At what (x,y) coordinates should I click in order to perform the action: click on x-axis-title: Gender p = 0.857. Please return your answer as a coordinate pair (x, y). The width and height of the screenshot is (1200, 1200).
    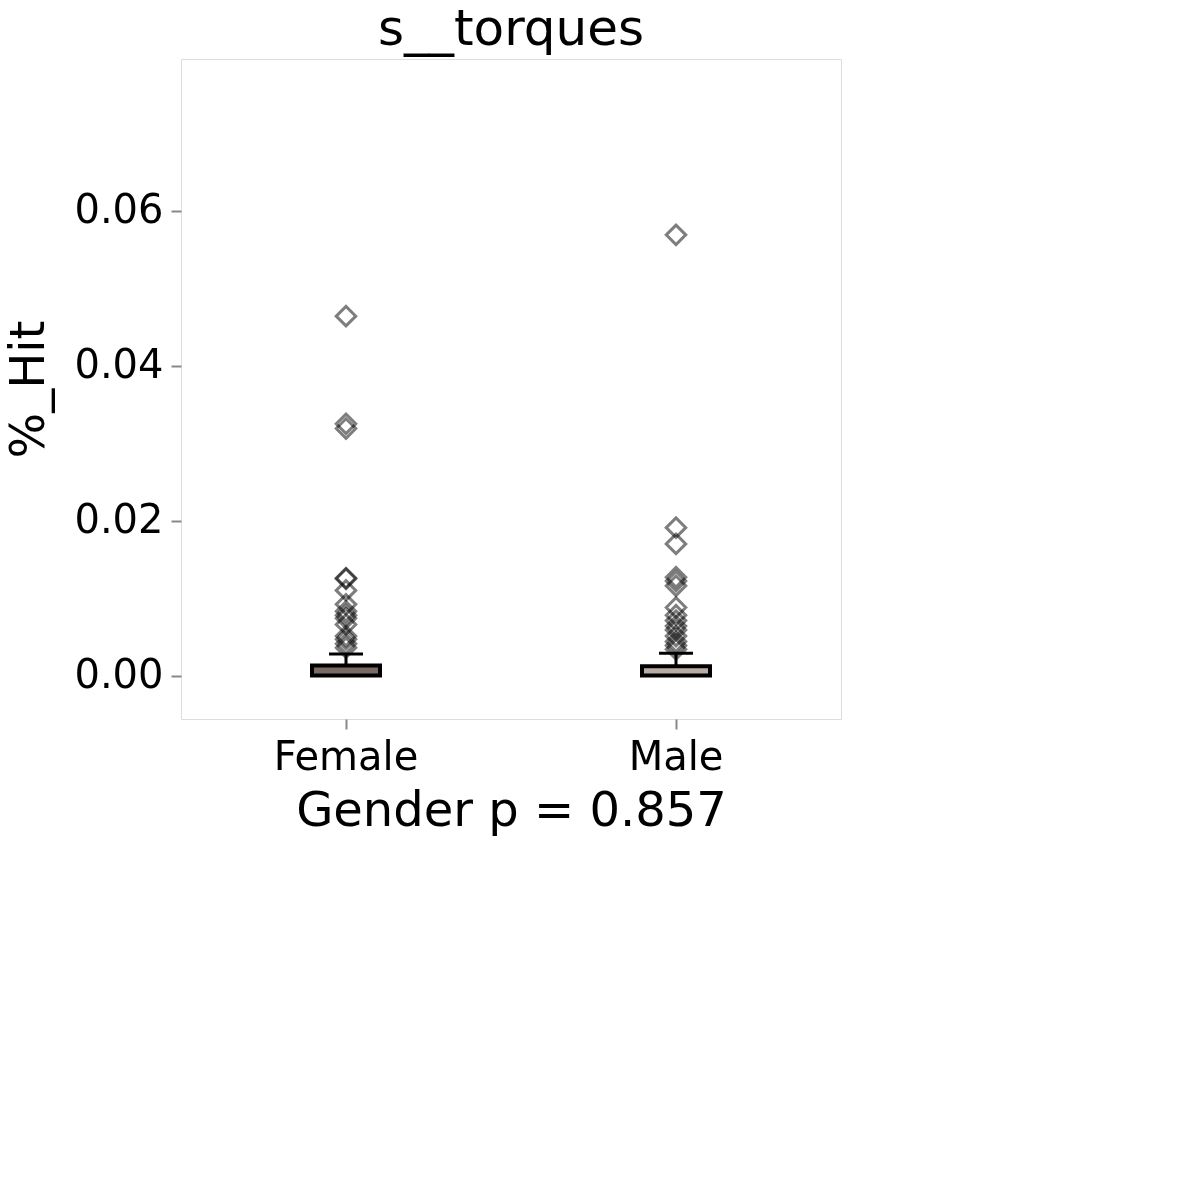
    Looking at the image, I should click on (511, 808).